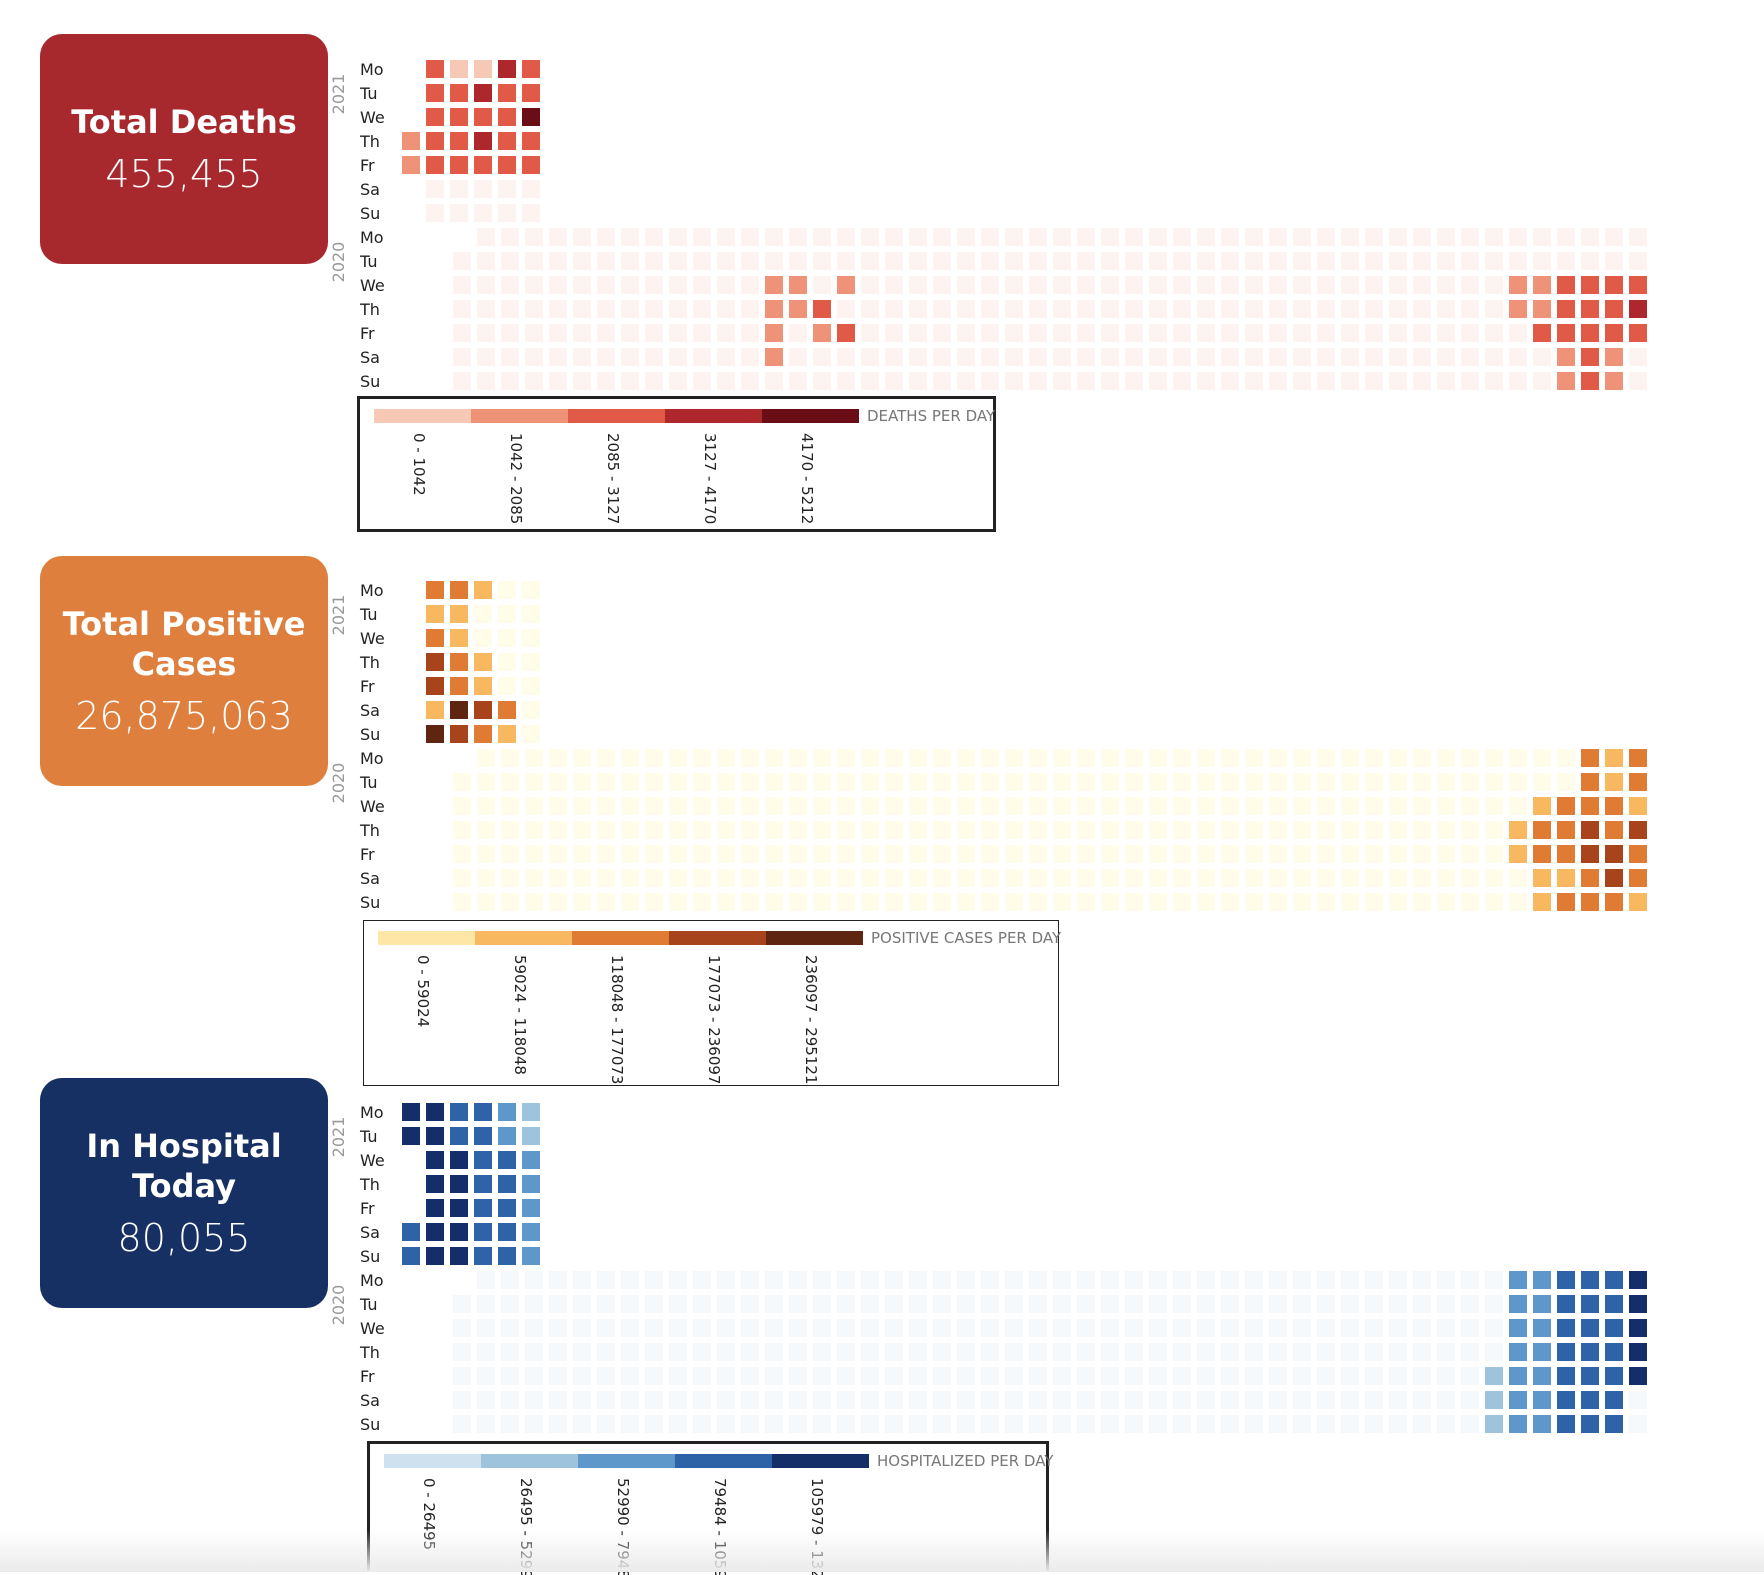  What do you see at coordinates (369, 1184) in the screenshot?
I see `row-label-th: Th` at bounding box center [369, 1184].